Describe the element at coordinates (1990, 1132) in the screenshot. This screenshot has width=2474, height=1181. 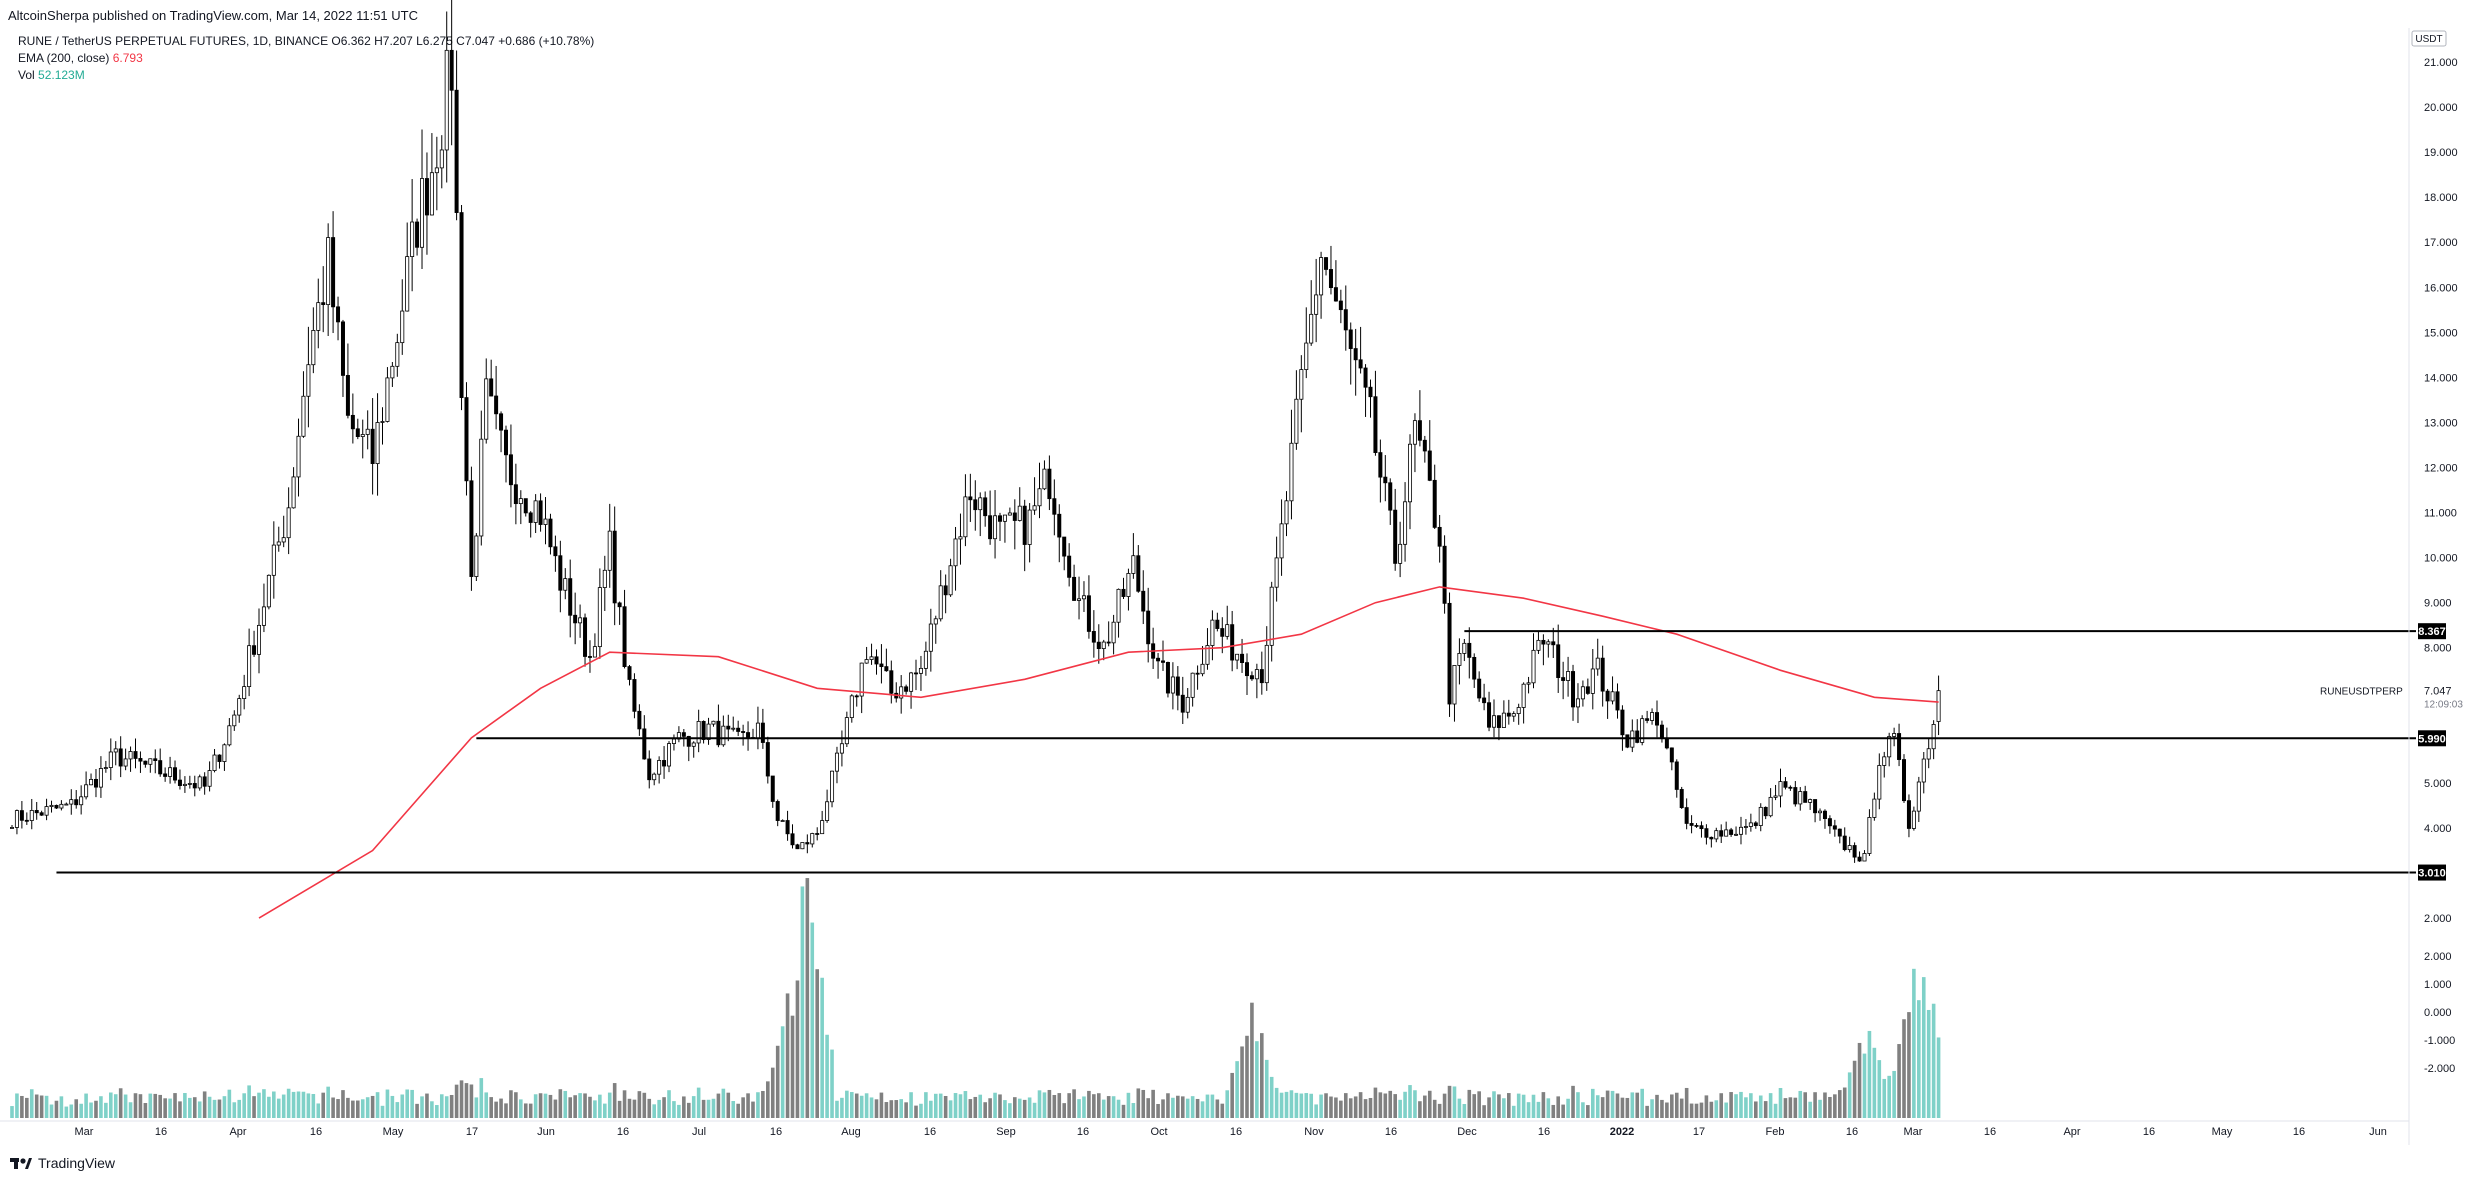
I see `time-tick-label: 16` at that location.